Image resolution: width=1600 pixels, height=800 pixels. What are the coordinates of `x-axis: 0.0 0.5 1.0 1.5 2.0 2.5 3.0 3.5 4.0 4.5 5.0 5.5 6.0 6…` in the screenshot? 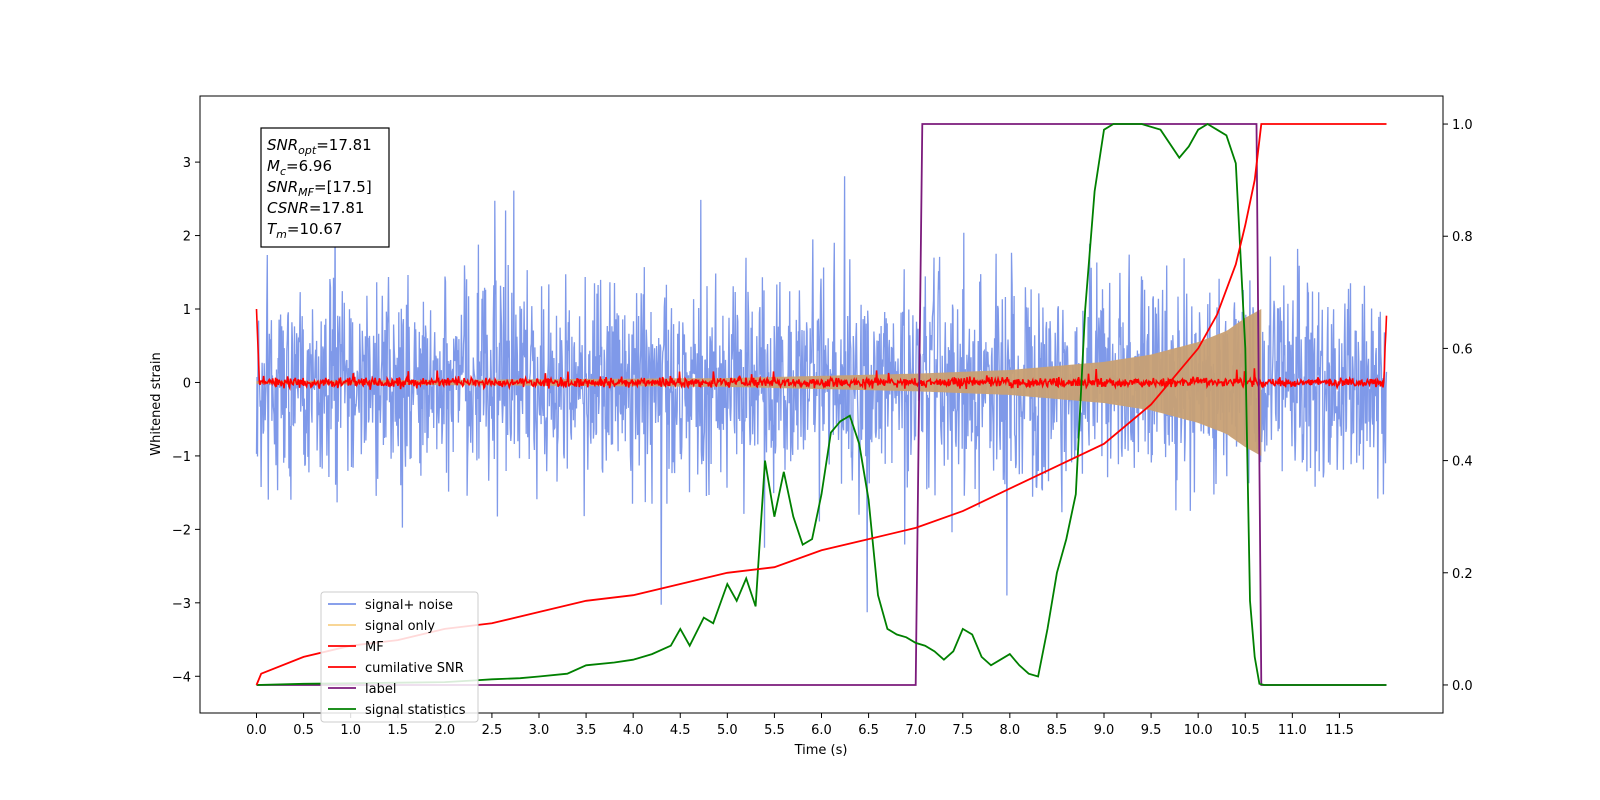 It's located at (800, 725).